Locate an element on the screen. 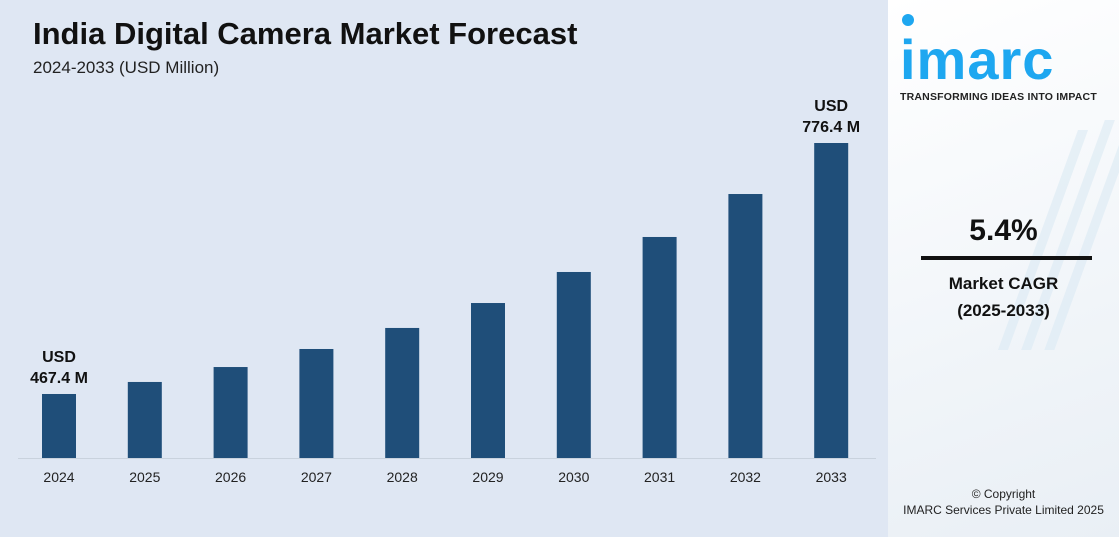  bar-2032 is located at coordinates (745, 326).